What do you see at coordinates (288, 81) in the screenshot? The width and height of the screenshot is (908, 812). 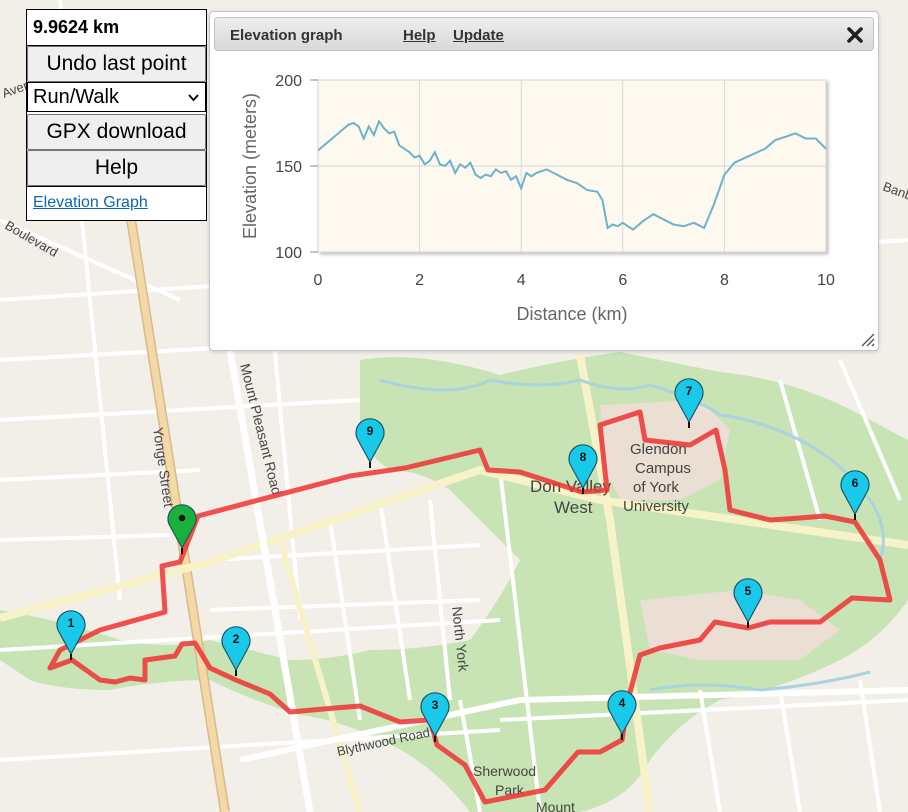 I see `y-tick-label: 200` at bounding box center [288, 81].